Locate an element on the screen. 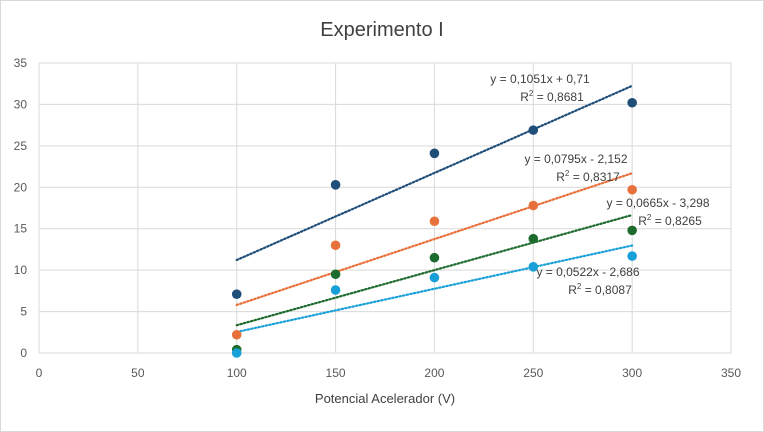 The height and width of the screenshot is (432, 764). x-tick-label: 100 is located at coordinates (237, 373).